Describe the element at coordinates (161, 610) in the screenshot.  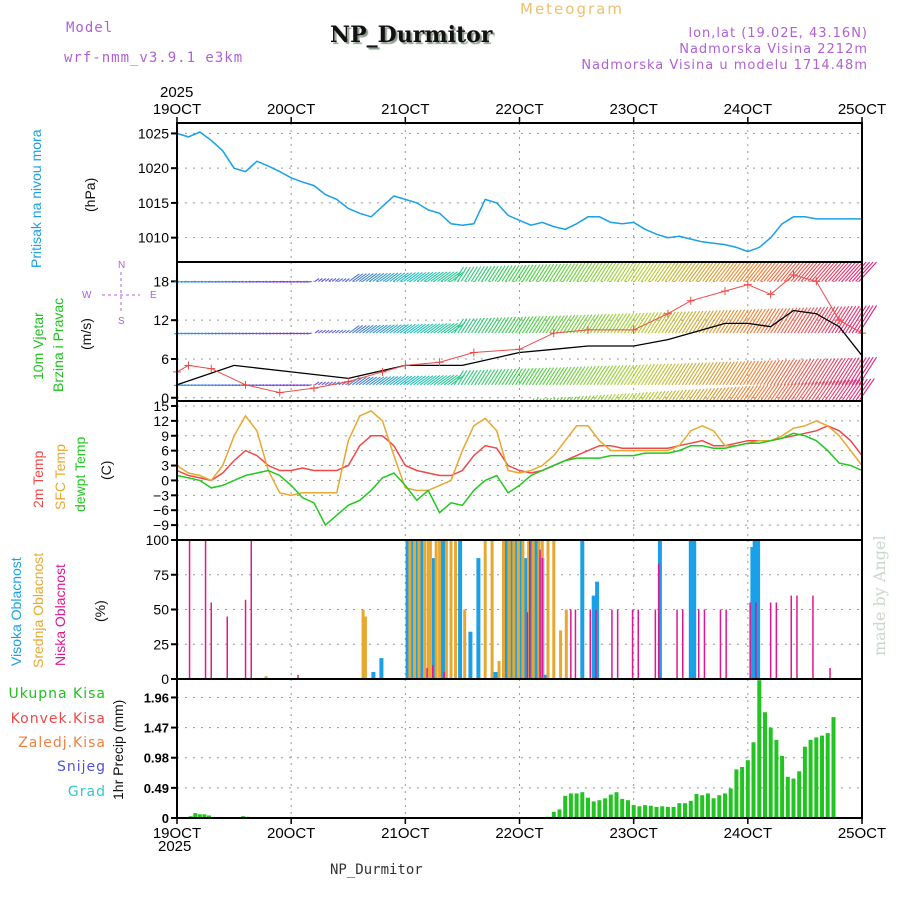
I see `y-tick-label: 50` at that location.